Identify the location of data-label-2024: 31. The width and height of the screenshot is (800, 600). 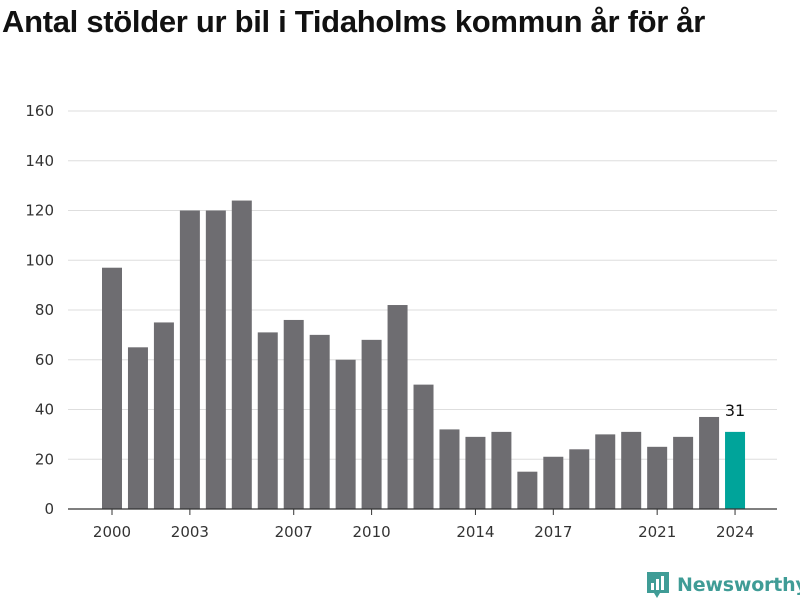
(735, 410).